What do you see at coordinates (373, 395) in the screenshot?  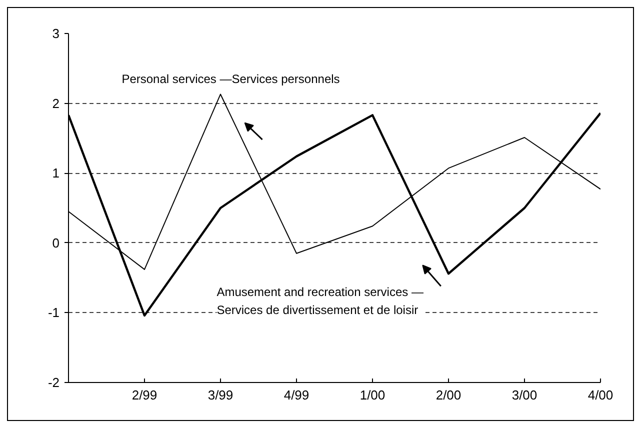 I see `x-tick-label: 1/00` at bounding box center [373, 395].